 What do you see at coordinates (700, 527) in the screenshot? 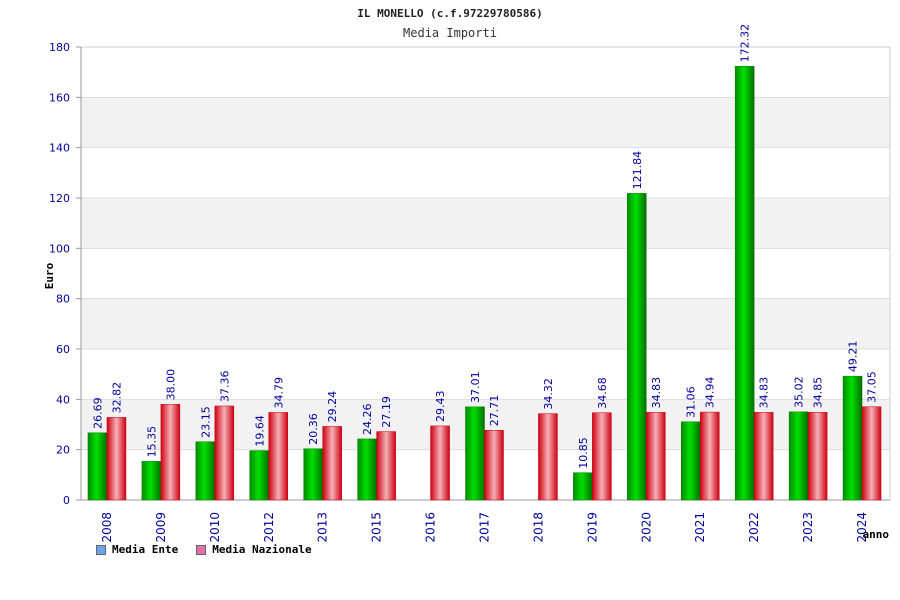
I see `x-tick-label: 2021` at bounding box center [700, 527].